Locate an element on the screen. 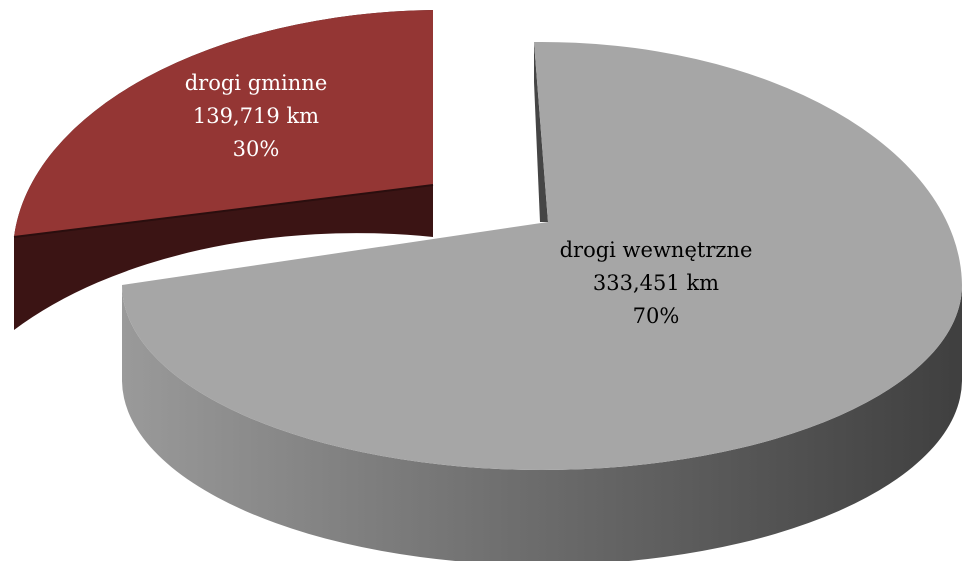 The width and height of the screenshot is (974, 561). slice-label-percent: 30% is located at coordinates (256, 149).